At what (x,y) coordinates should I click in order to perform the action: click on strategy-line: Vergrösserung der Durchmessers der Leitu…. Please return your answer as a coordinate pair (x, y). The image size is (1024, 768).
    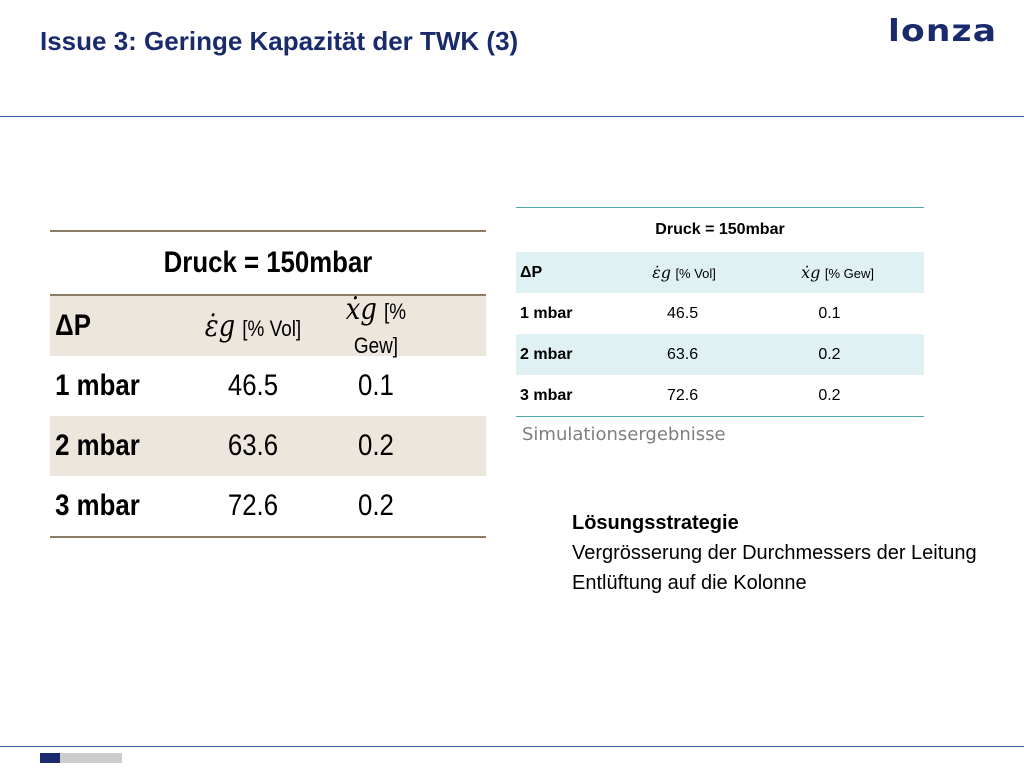
    Looking at the image, I should click on (774, 553).